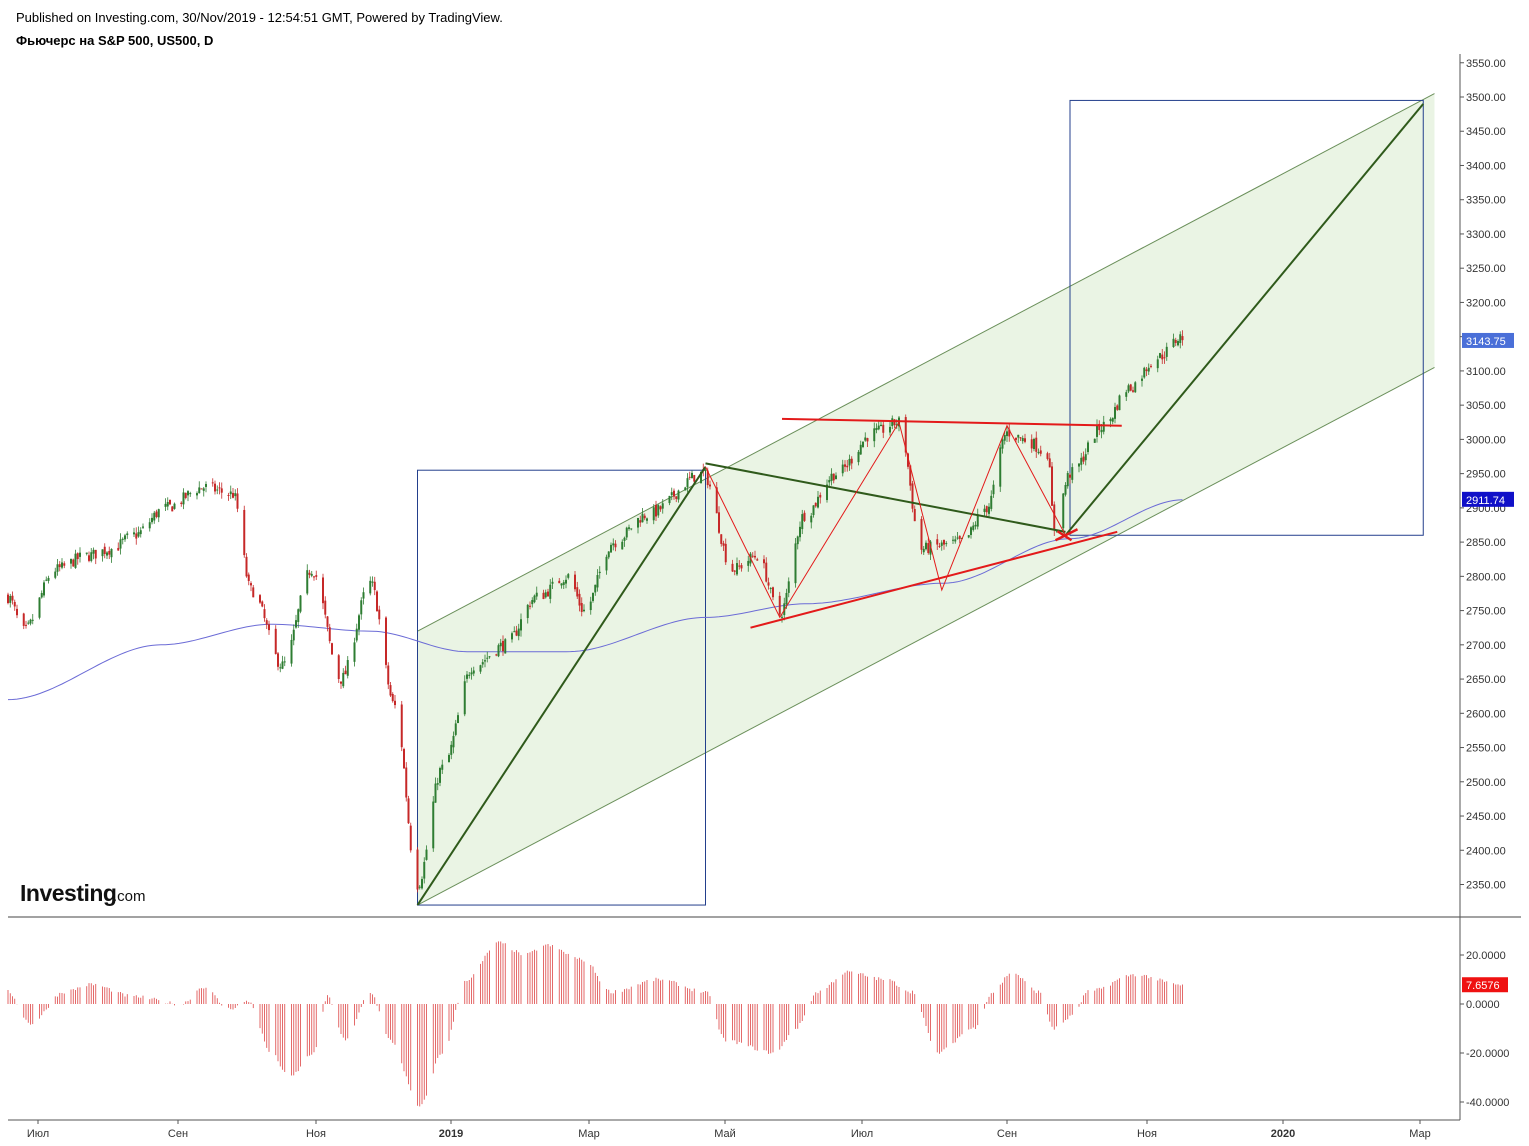 Image resolution: width=1529 pixels, height=1146 pixels. Describe the element at coordinates (1486, 440) in the screenshot. I see `y-tick-label: 3000.00` at that location.